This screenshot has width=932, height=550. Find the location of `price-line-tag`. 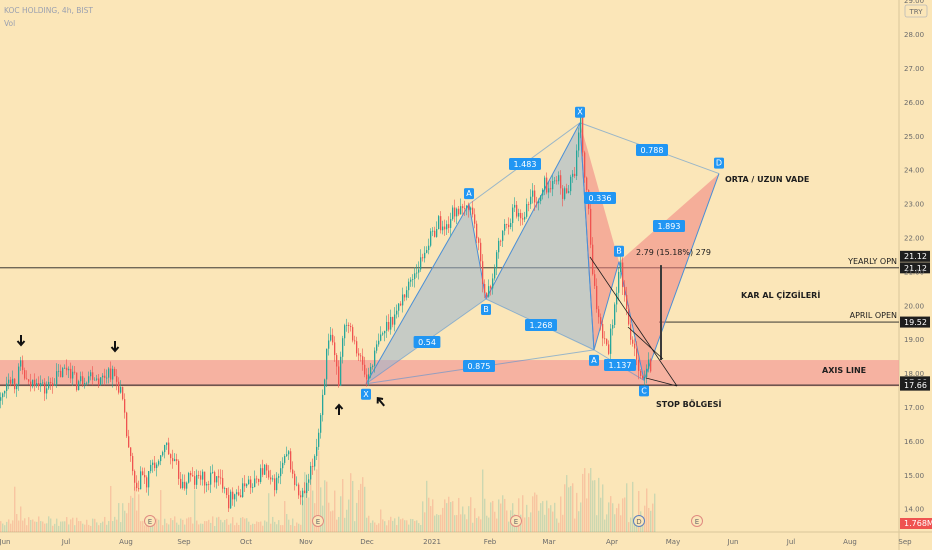

price-line-tag is located at coordinates (915, 268).